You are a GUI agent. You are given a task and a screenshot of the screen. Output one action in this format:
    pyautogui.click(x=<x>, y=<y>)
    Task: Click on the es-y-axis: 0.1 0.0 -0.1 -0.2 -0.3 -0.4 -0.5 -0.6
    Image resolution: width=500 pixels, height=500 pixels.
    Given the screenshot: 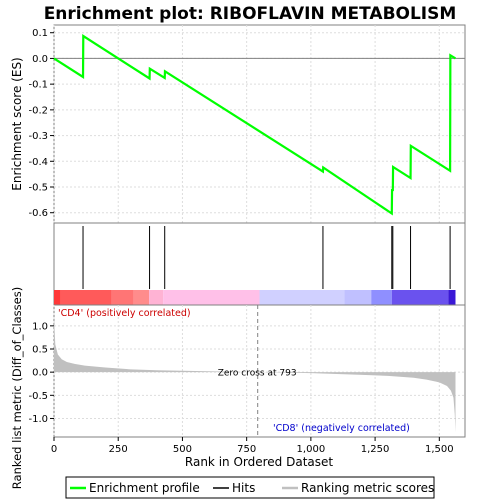 What is the action you would take?
    pyautogui.click(x=41, y=123)
    